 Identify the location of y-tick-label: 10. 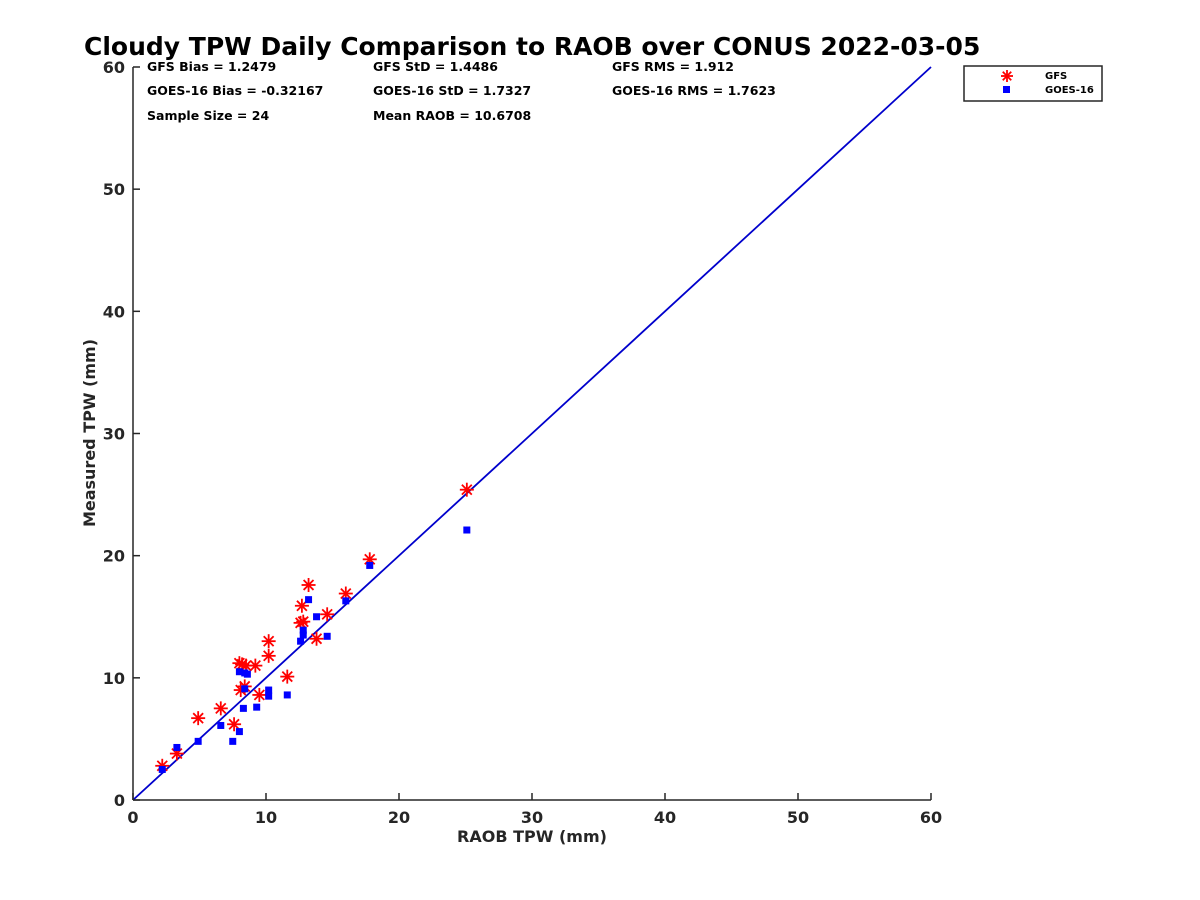
(114, 678).